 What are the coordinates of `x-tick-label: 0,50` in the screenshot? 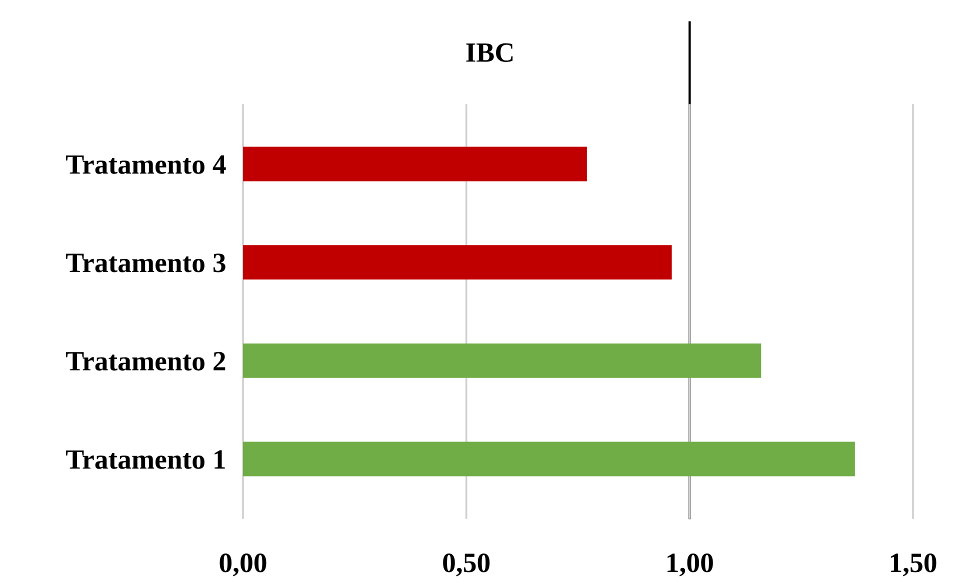 It's located at (466, 565).